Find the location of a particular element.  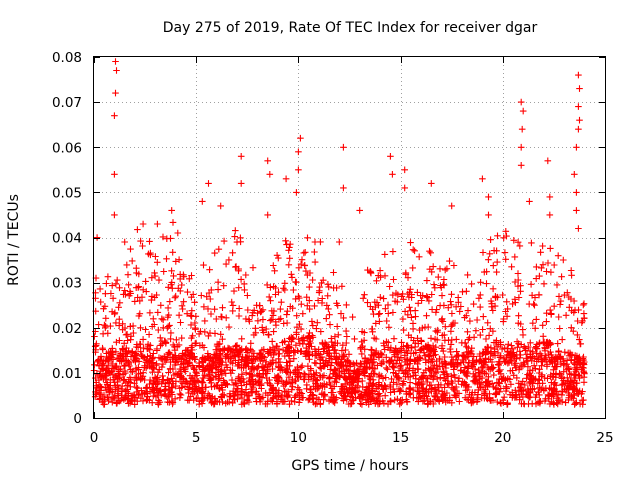

y-tick-label: 0.08 is located at coordinates (67, 58).